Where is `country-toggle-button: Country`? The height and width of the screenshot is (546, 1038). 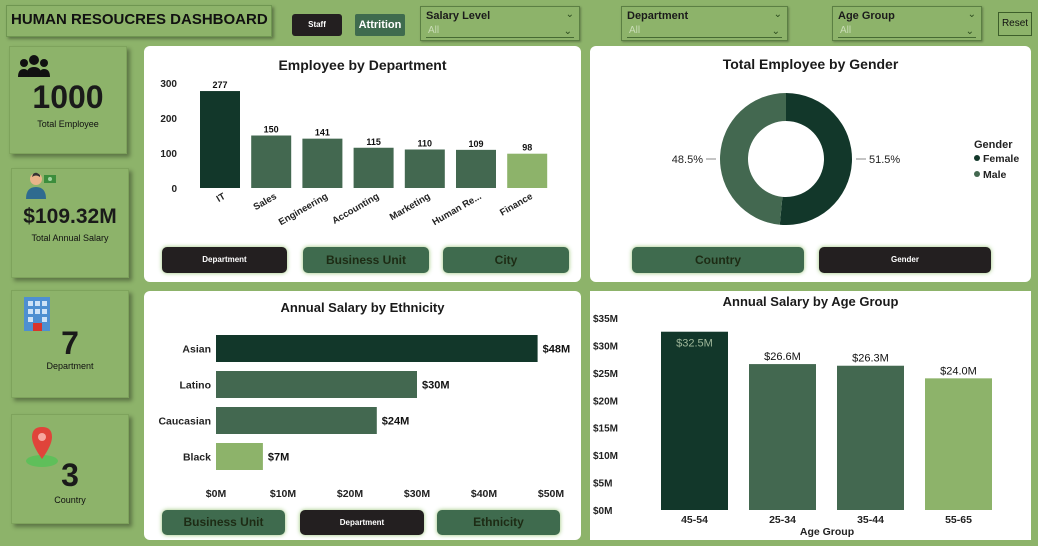
country-toggle-button: Country is located at coordinates (718, 260).